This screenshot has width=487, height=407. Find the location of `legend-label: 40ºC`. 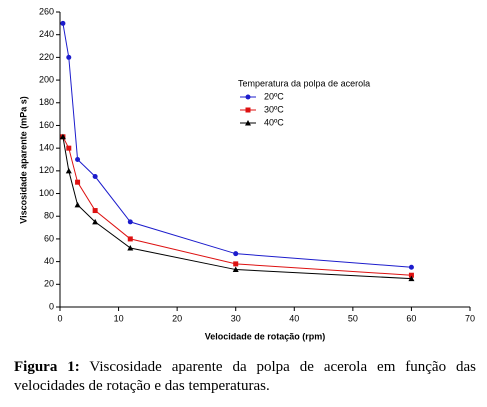

legend-label: 40ºC is located at coordinates (274, 122).